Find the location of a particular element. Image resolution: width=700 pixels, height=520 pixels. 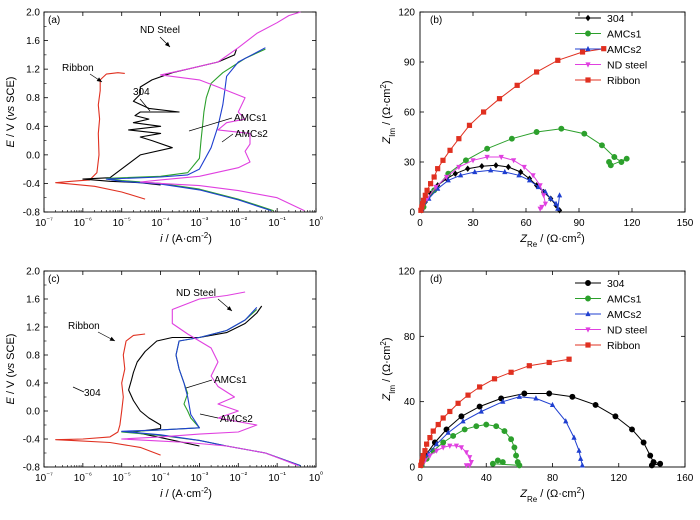

y-tick-label: 0.0 is located at coordinates (33, 412).